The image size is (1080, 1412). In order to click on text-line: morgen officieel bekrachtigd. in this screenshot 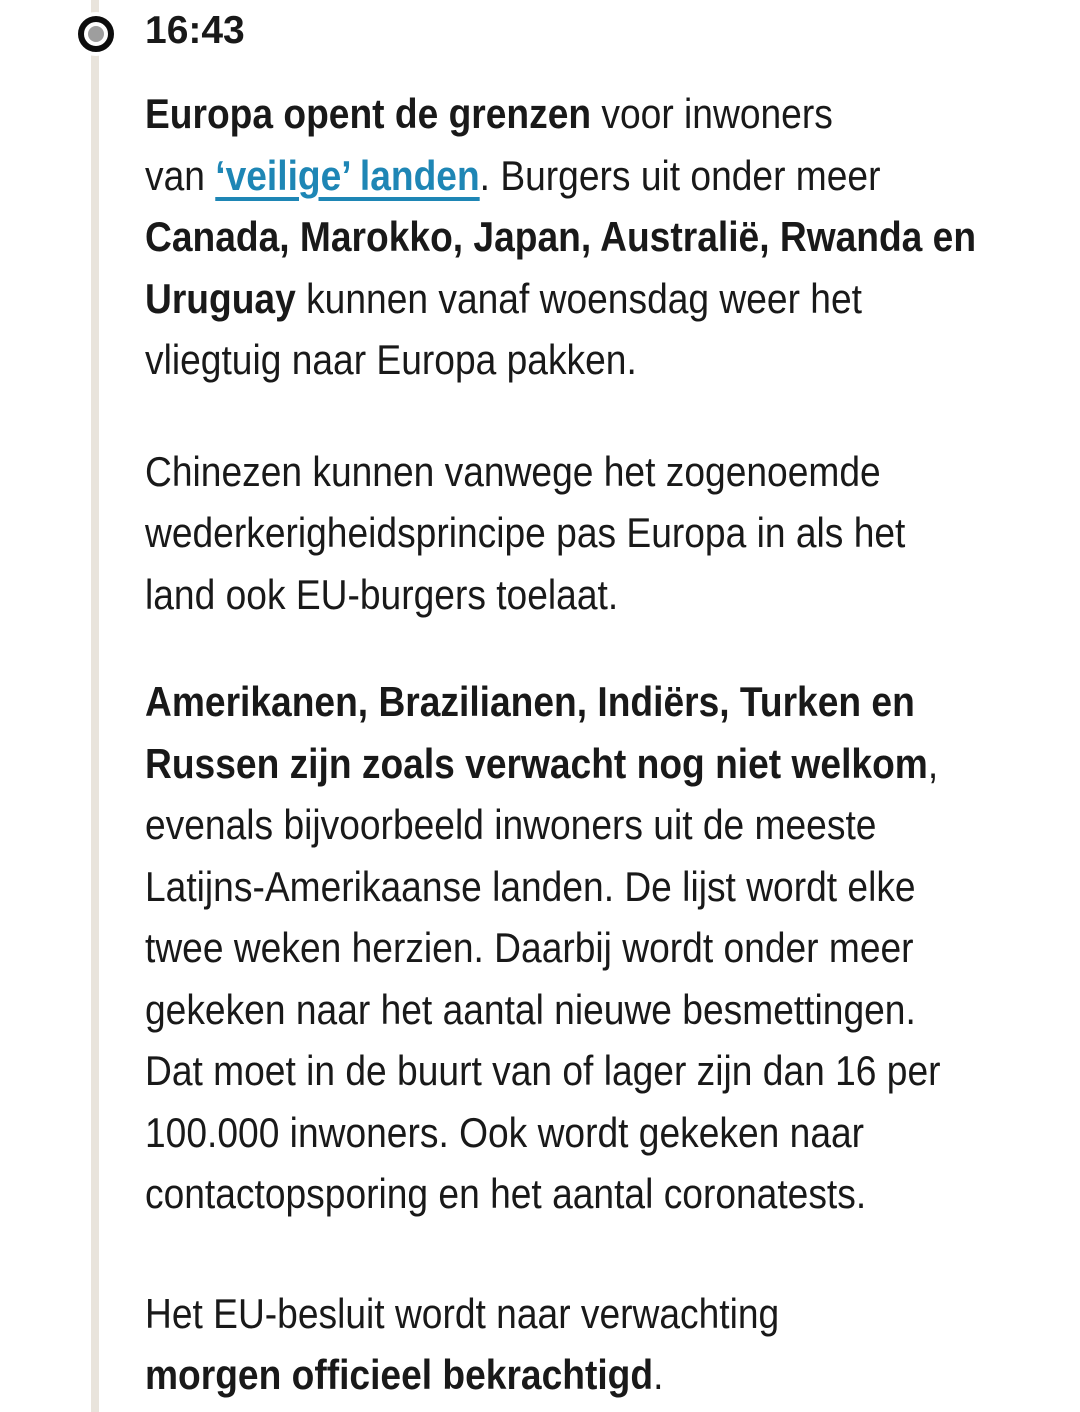, I will do `click(612, 1375)`.